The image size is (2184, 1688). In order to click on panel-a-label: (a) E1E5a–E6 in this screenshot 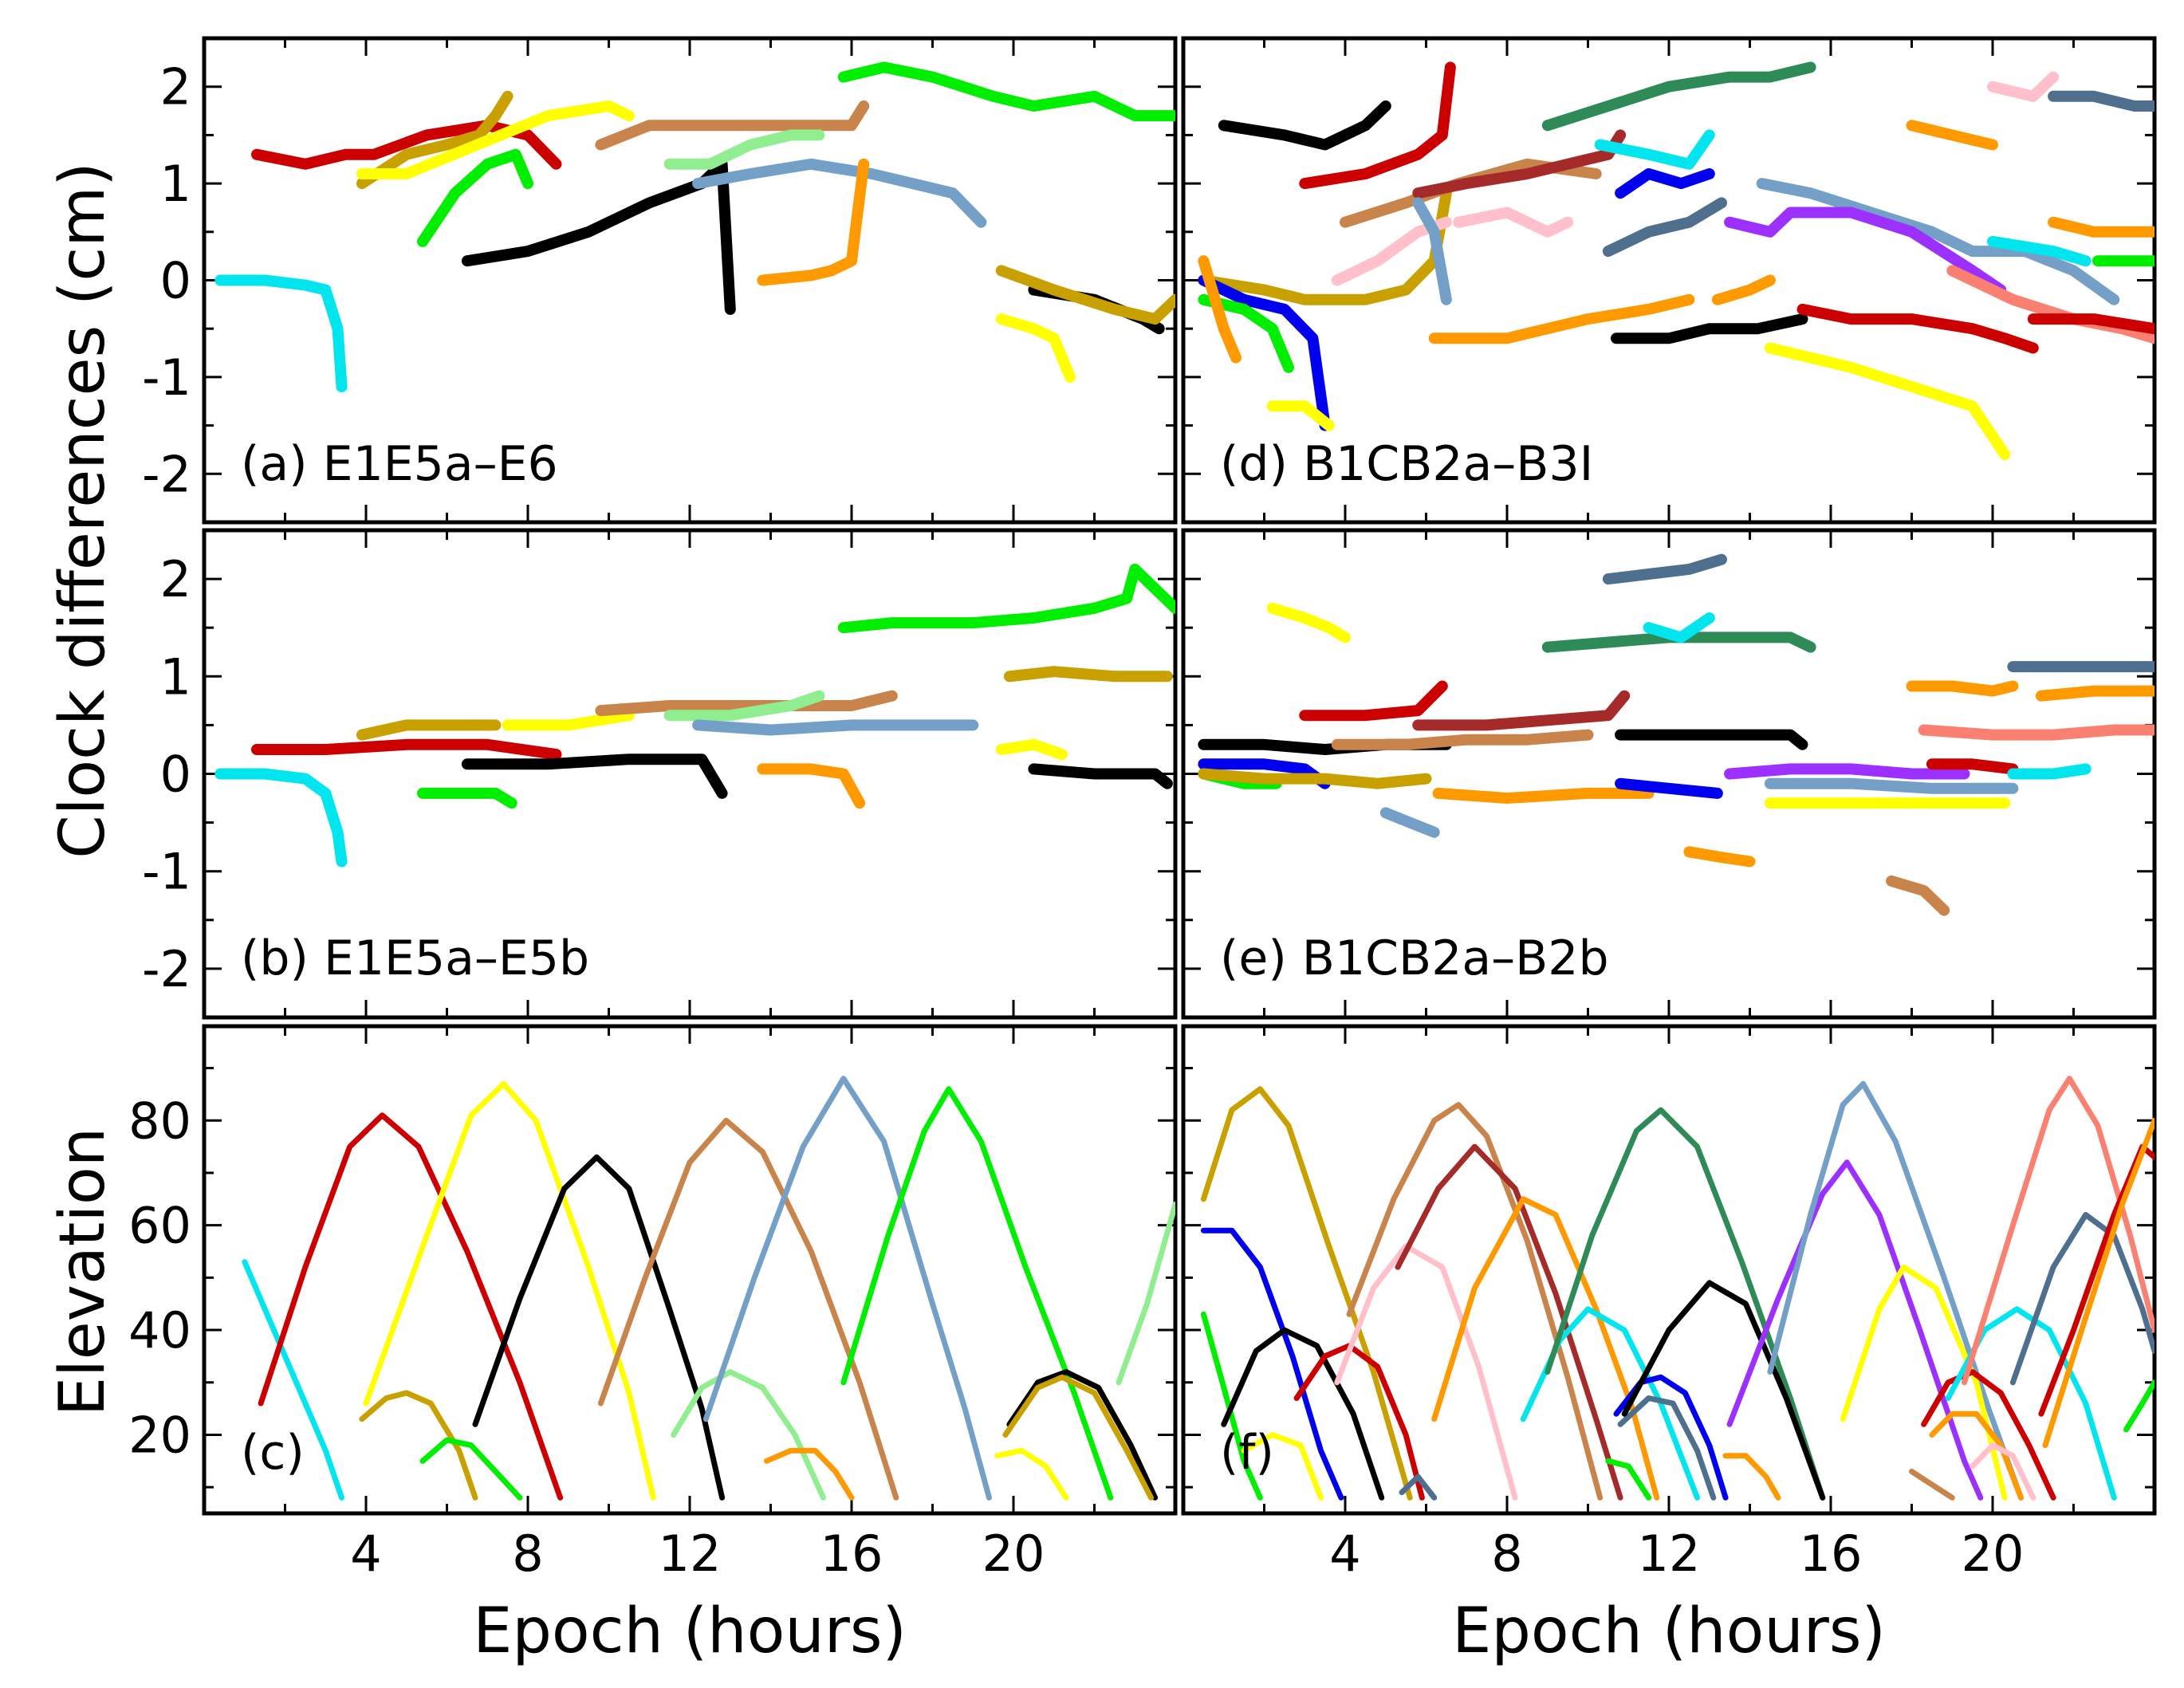, I will do `click(399, 464)`.